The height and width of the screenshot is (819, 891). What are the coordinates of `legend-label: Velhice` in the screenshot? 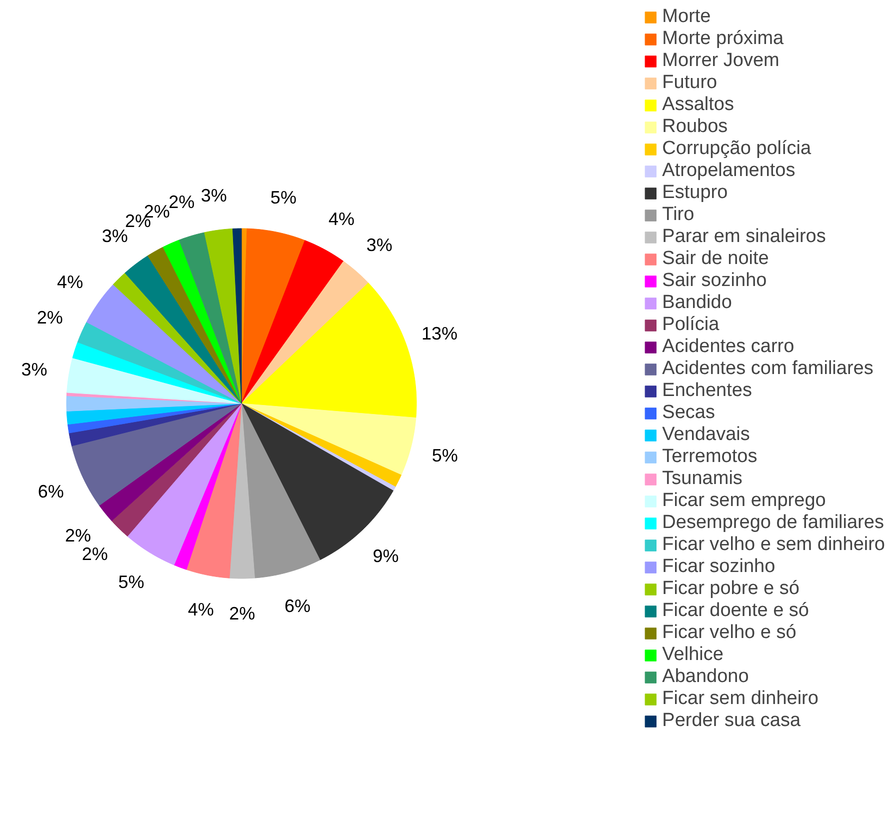 It's located at (693, 655).